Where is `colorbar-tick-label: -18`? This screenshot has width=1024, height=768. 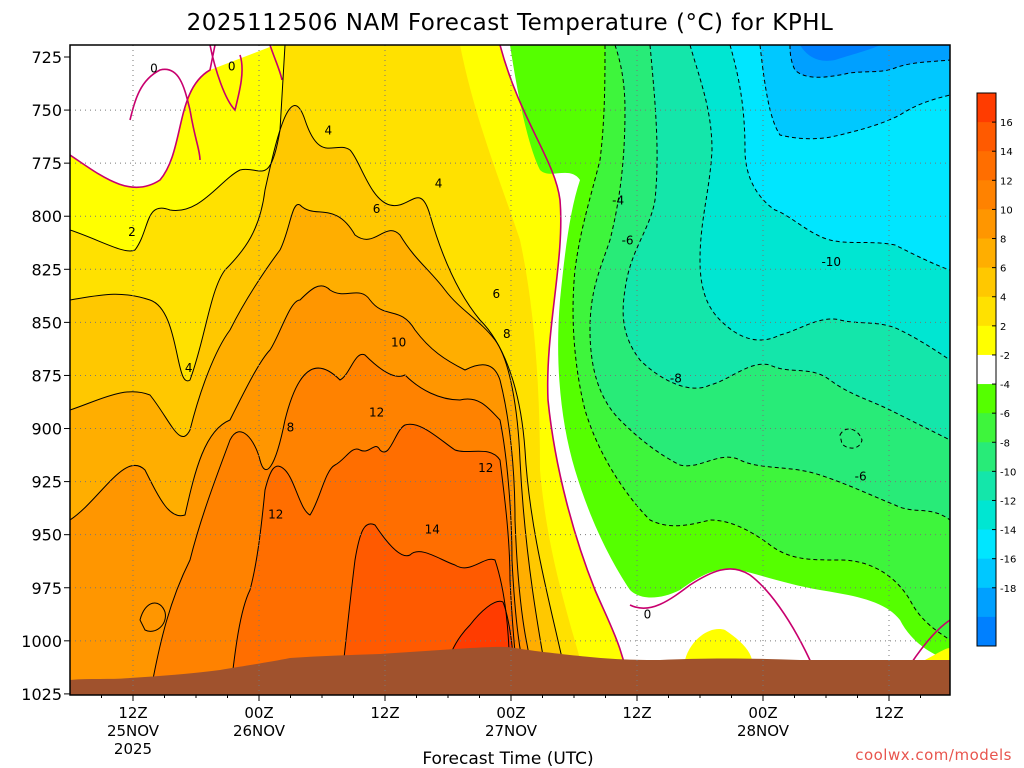
colorbar-tick-label: -18 is located at coordinates (1008, 589).